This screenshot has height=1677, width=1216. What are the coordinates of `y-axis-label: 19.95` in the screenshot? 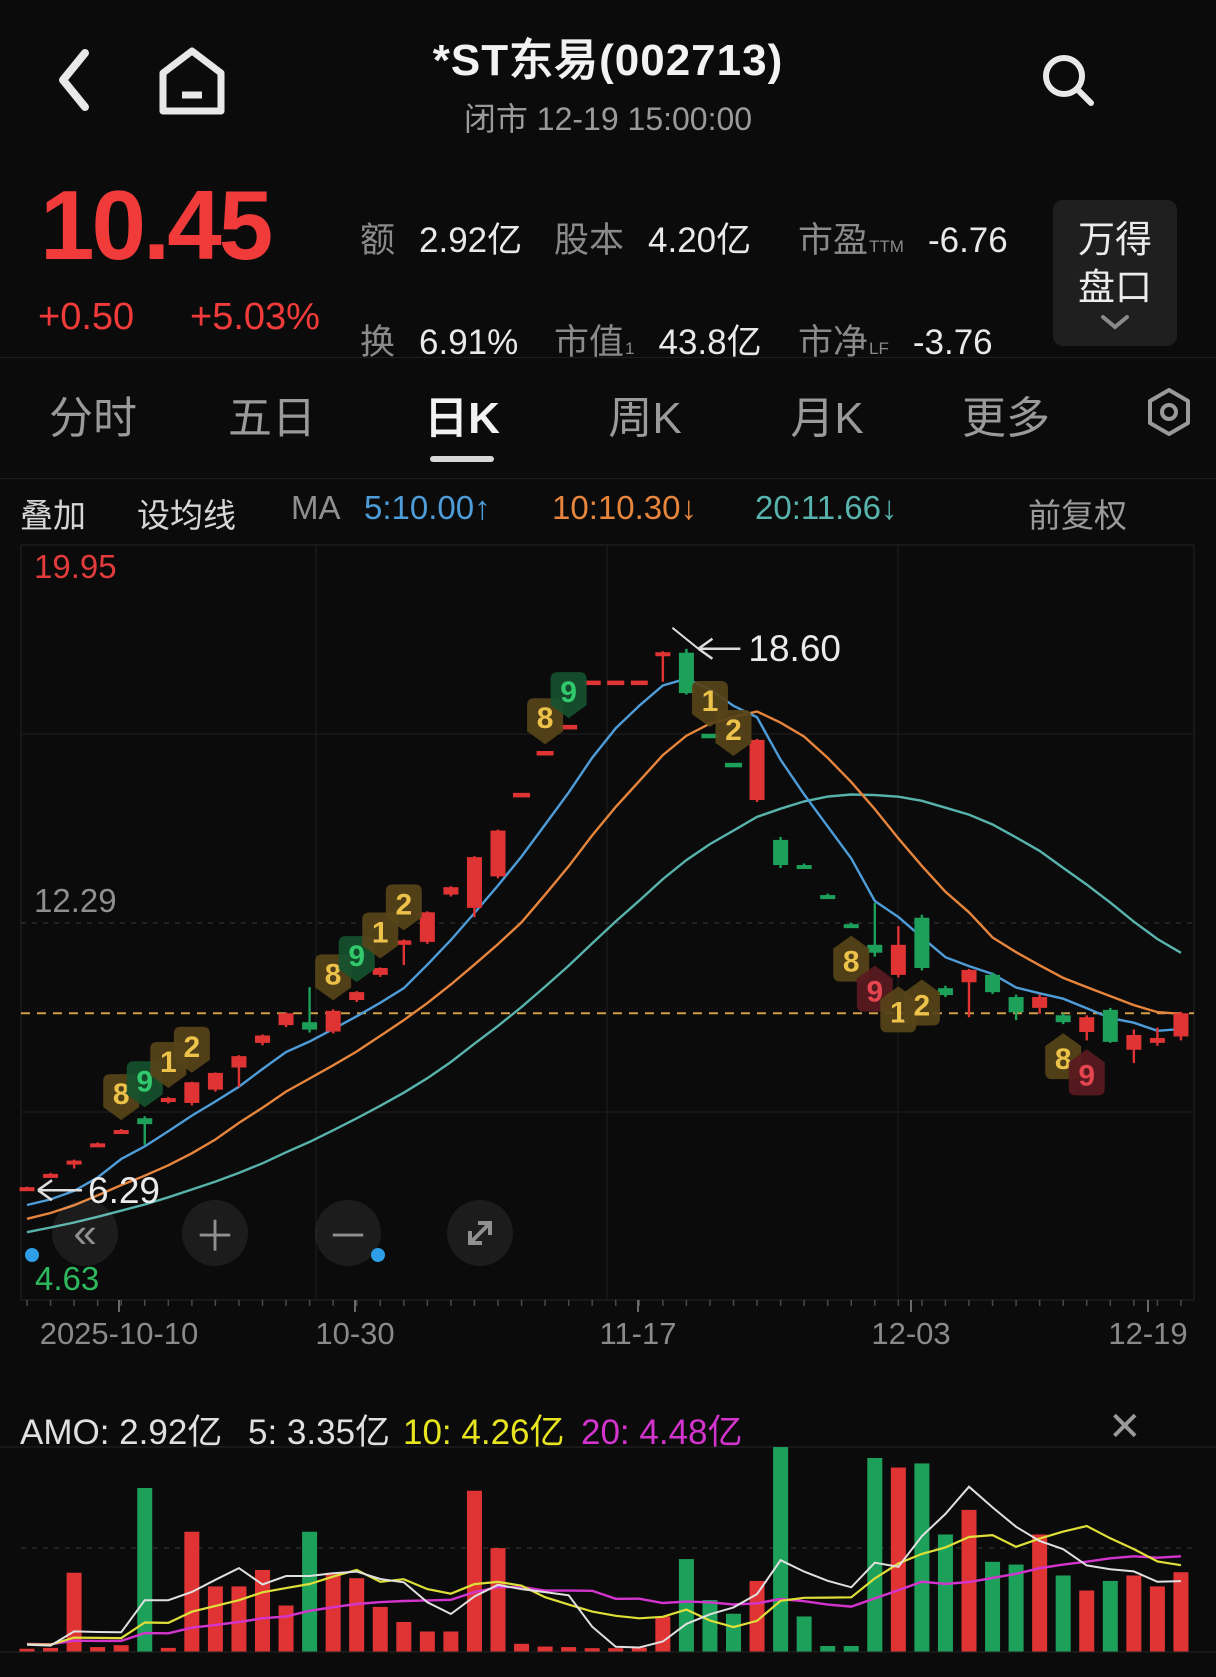 It's located at (75, 566).